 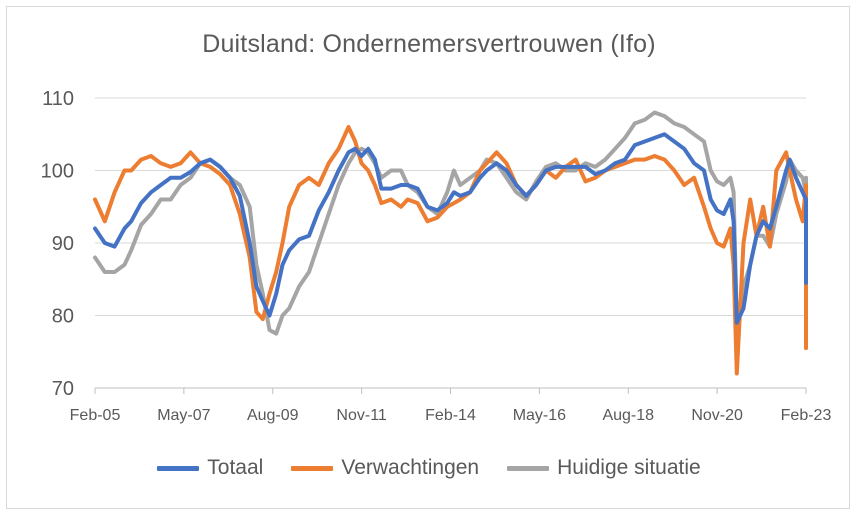 What do you see at coordinates (361, 415) in the screenshot?
I see `x-tick-label: Nov-11` at bounding box center [361, 415].